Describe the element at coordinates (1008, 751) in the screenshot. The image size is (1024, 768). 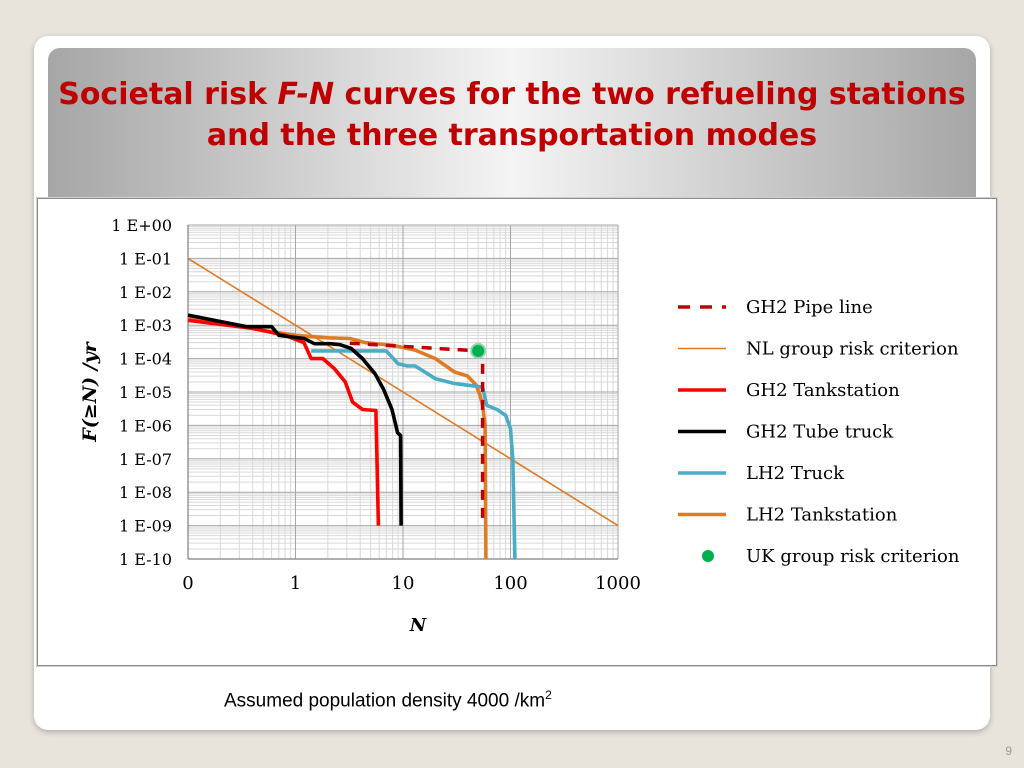
I see `page-number: 9` at that location.